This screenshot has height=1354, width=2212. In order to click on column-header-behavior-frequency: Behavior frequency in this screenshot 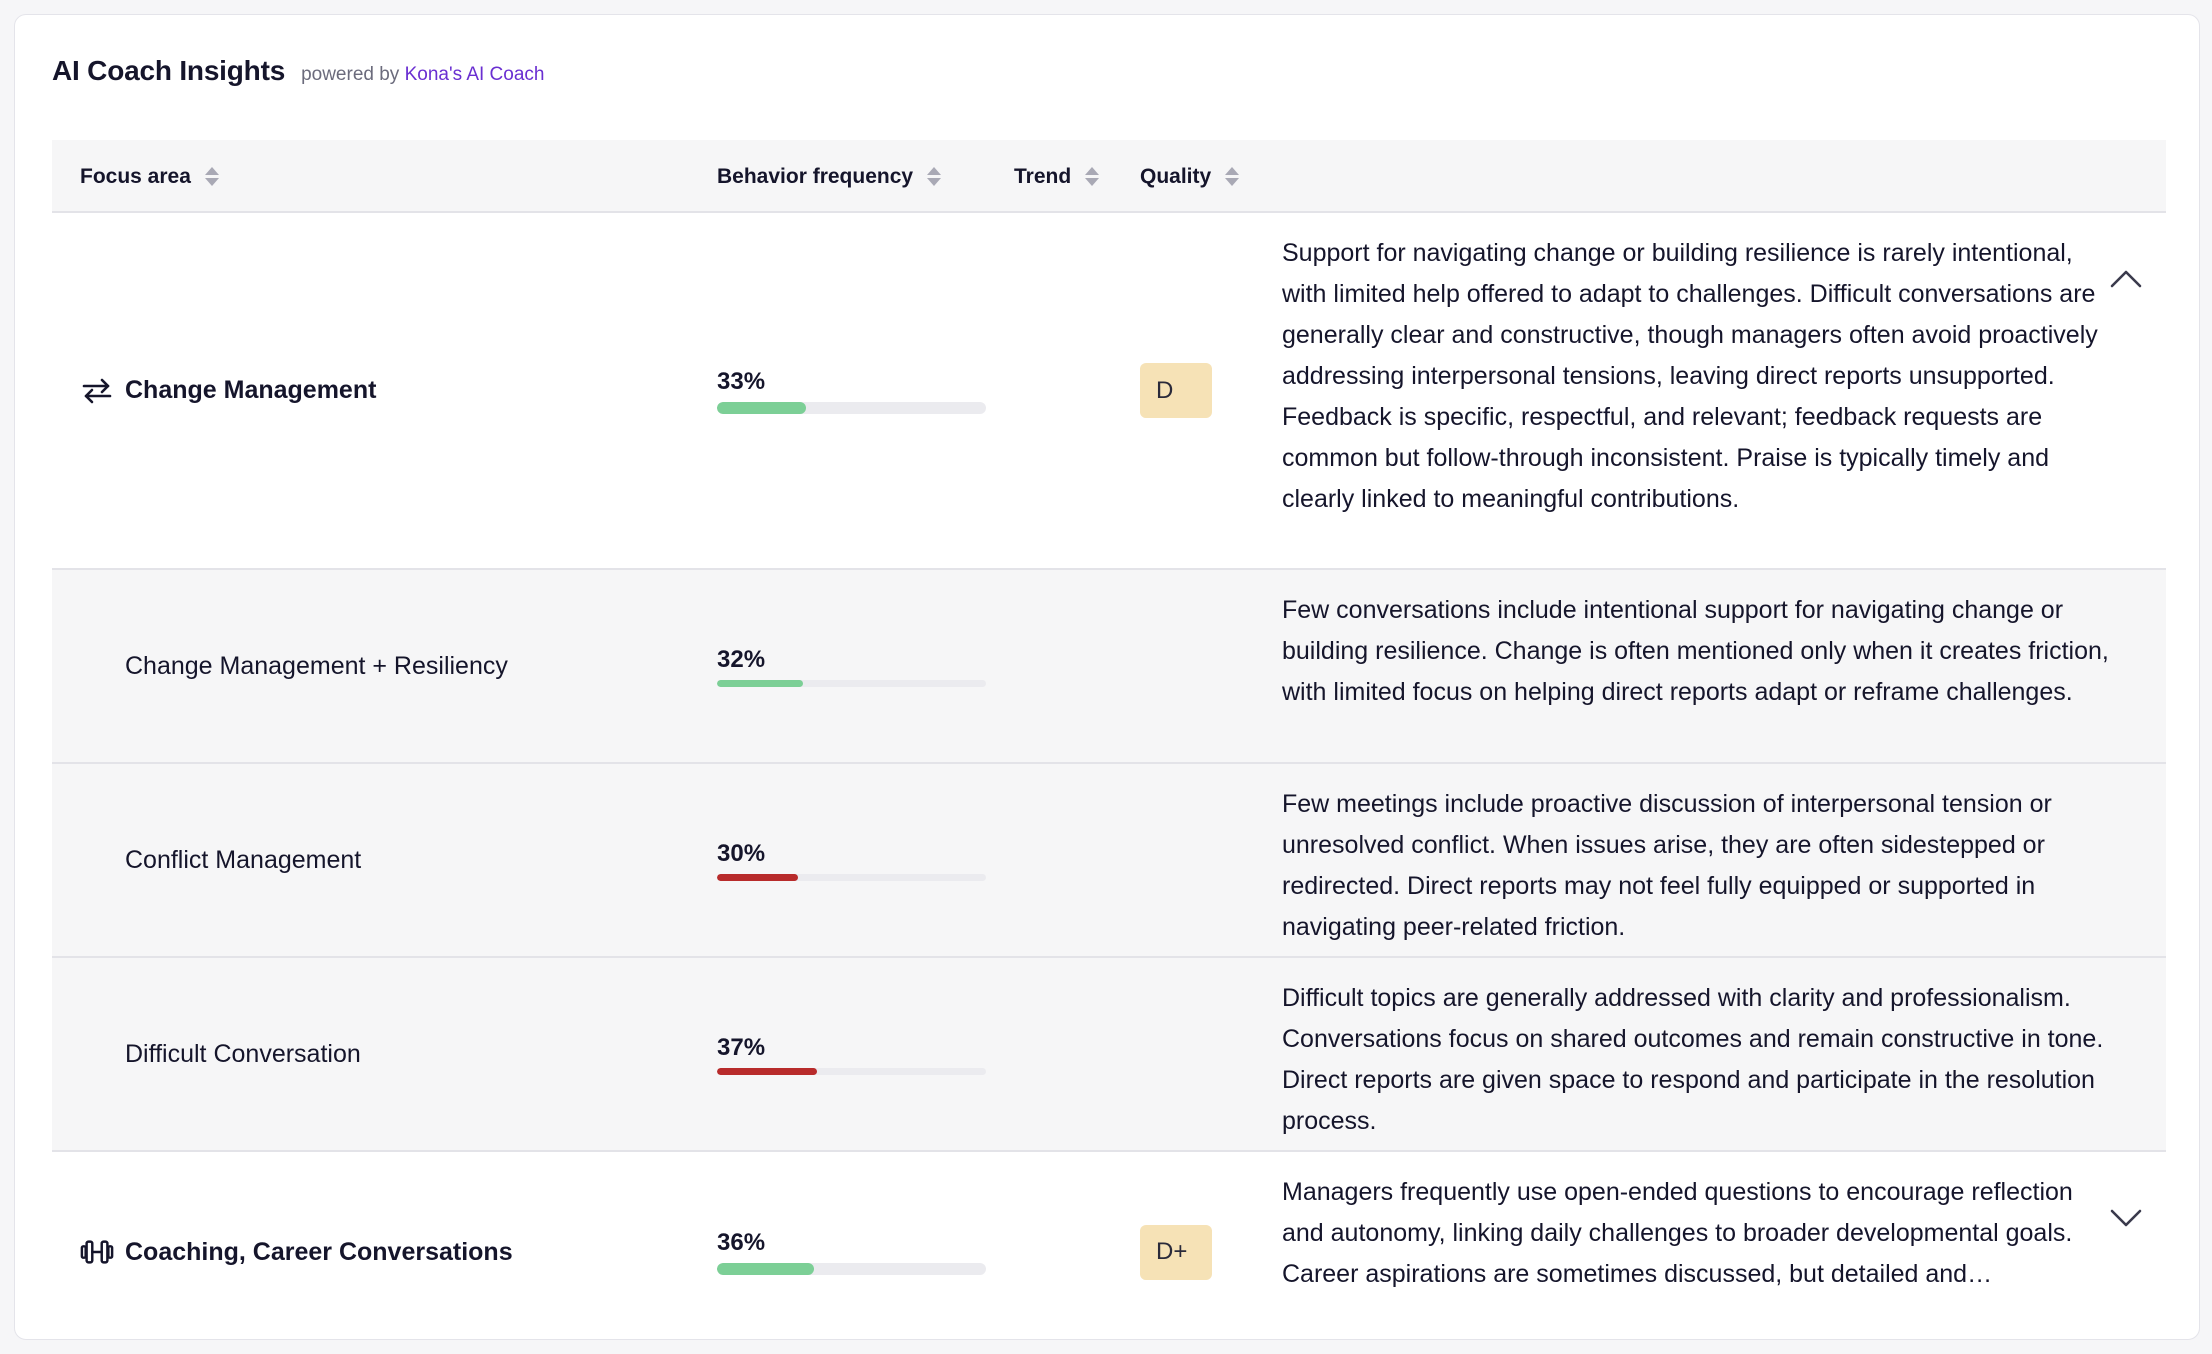, I will do `click(829, 176)`.